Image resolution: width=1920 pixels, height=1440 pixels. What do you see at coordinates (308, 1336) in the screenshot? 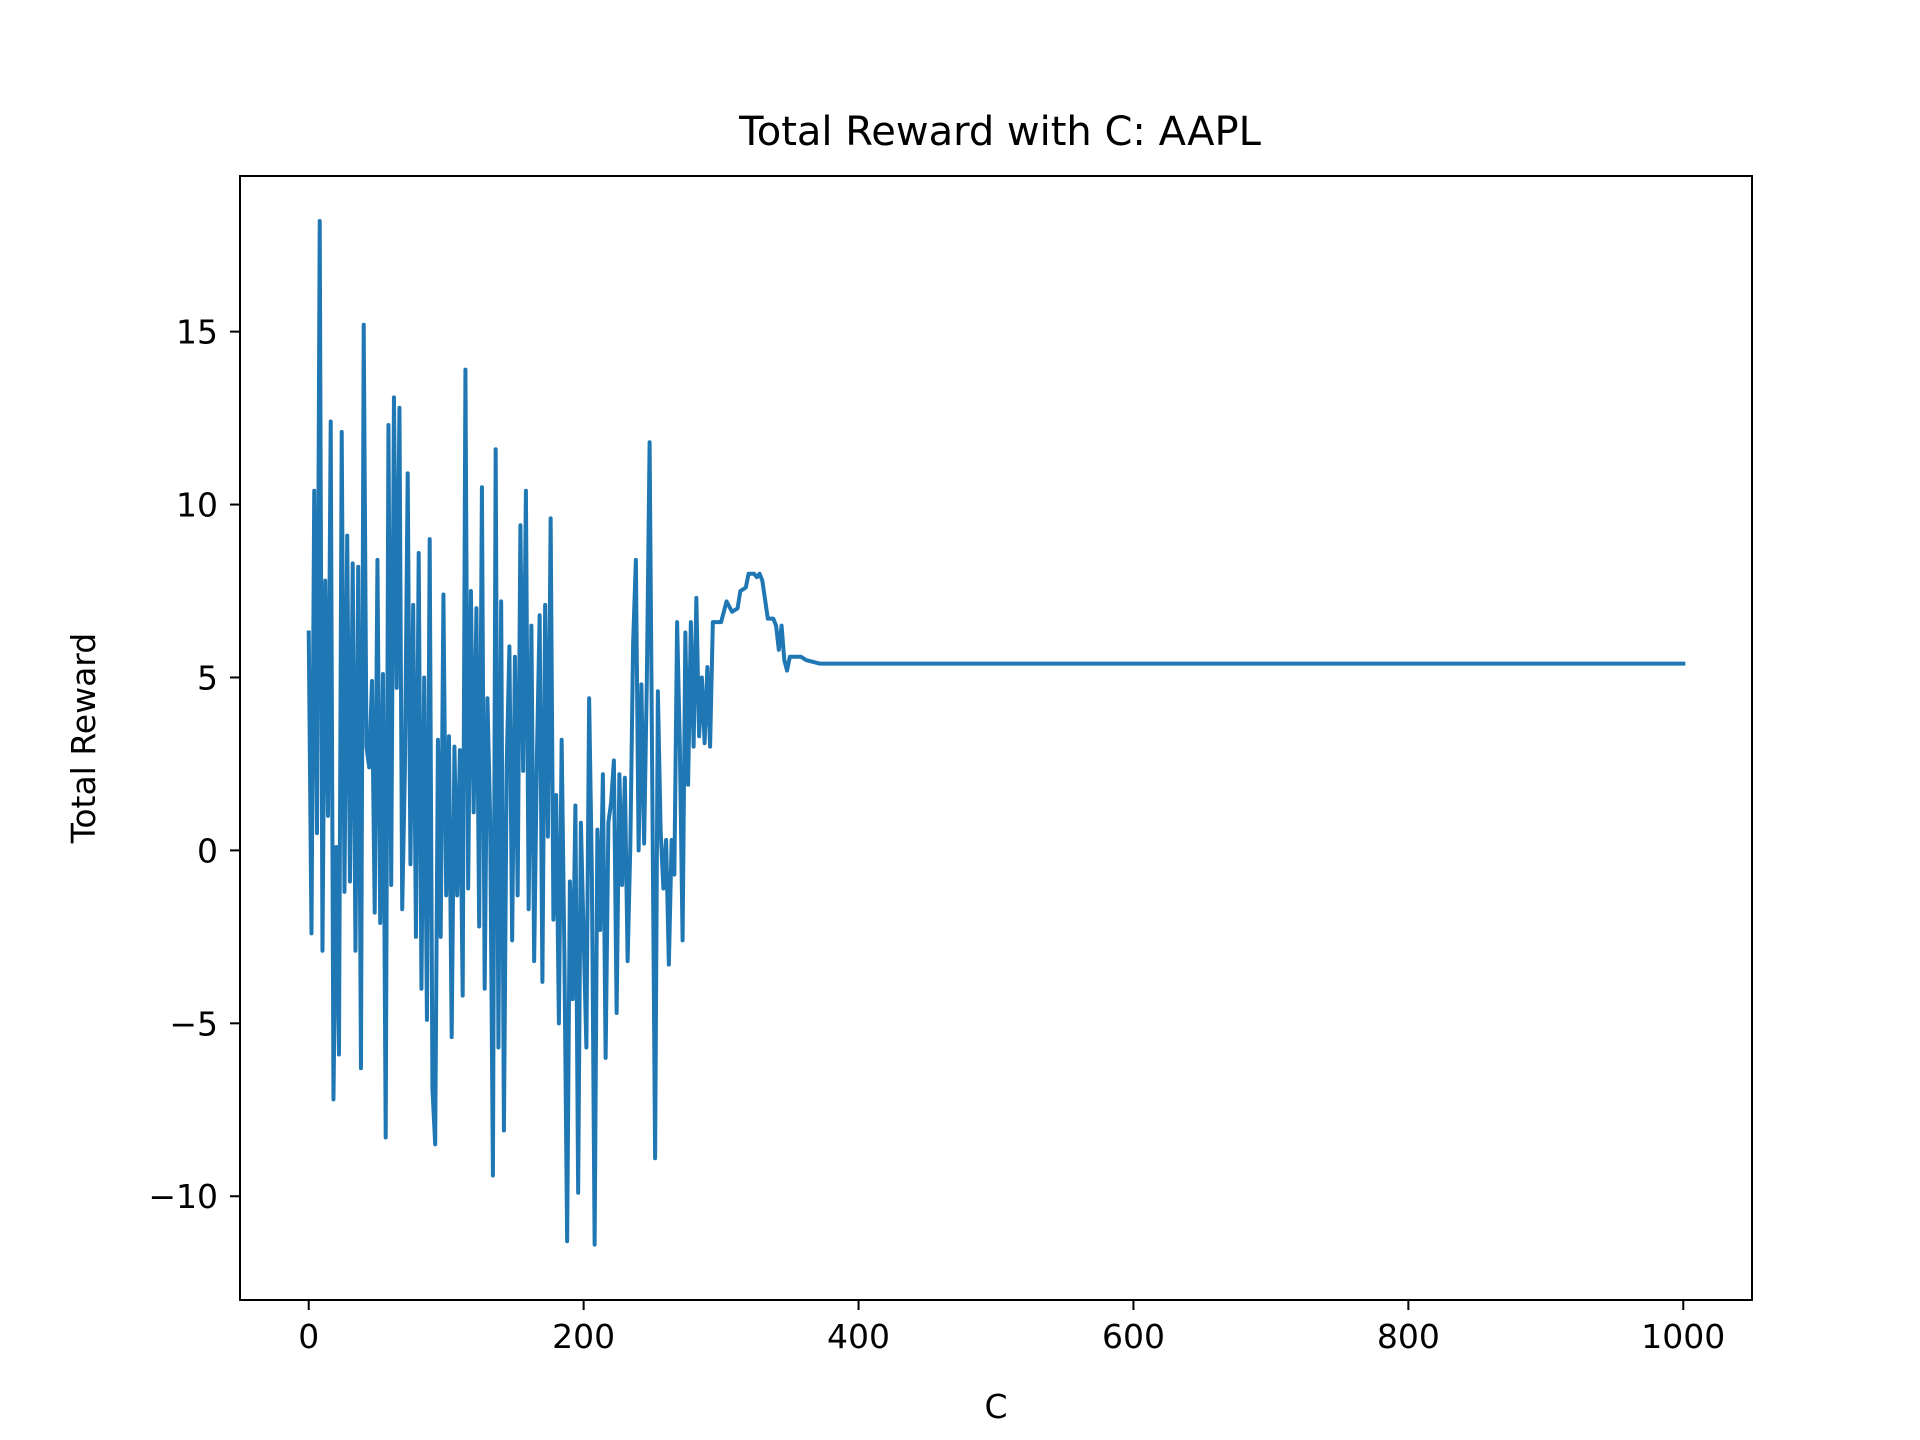
I see `x-tick-label: 0` at bounding box center [308, 1336].